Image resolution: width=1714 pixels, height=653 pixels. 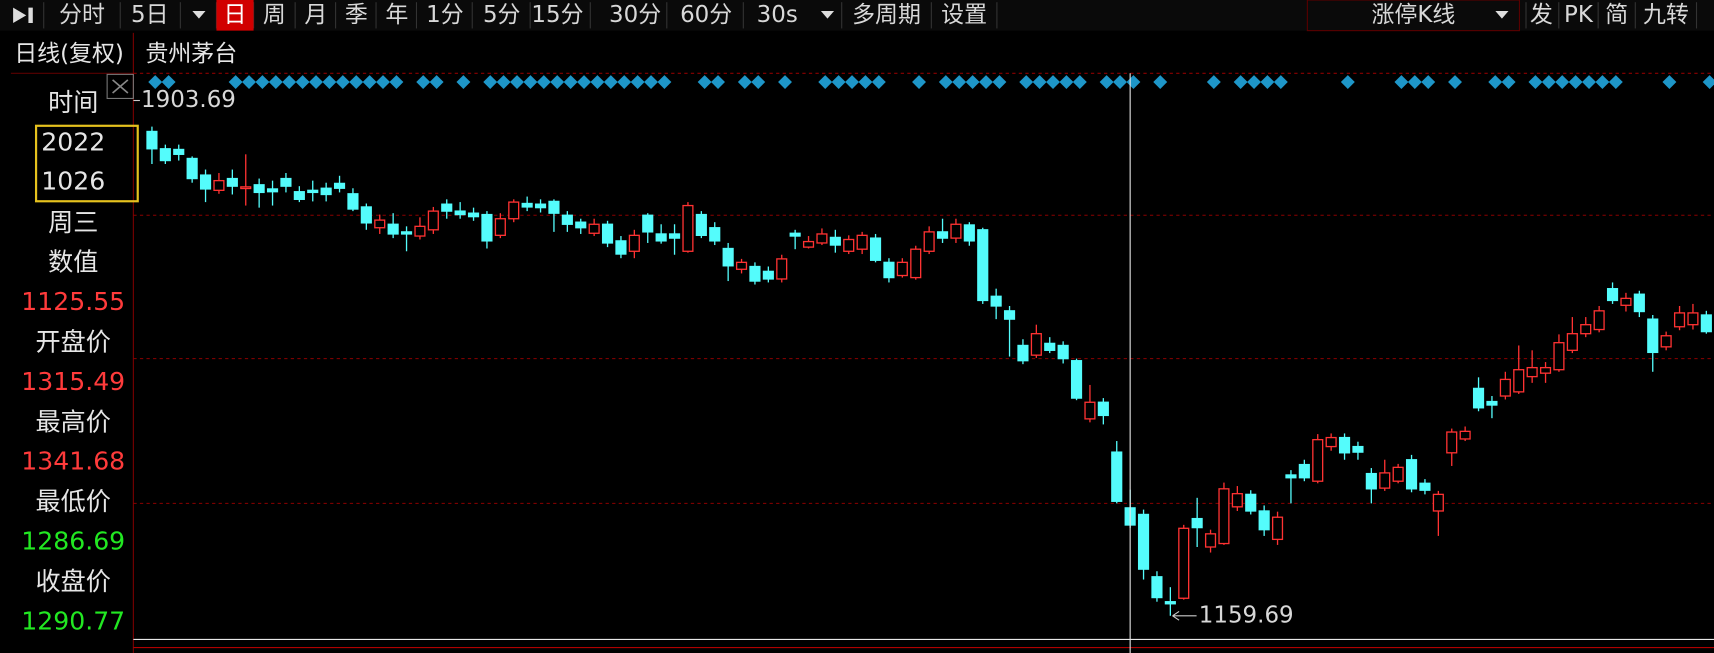 I want to click on close-icon, so click(x=120, y=86).